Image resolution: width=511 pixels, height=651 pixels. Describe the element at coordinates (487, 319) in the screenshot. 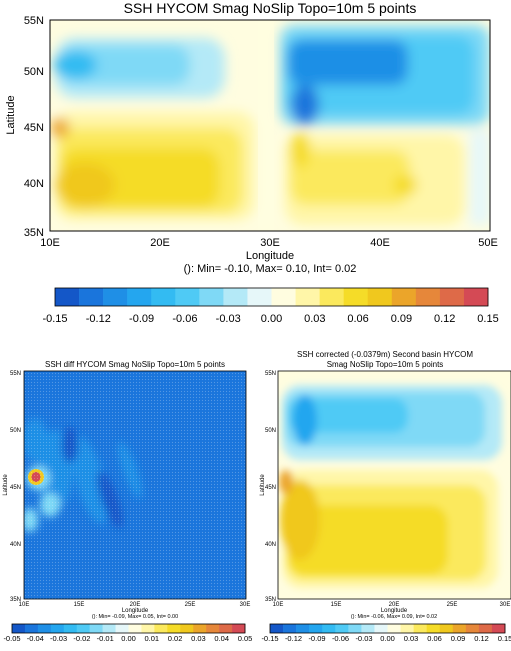

I see `main-colorbar-label: 0.15` at that location.